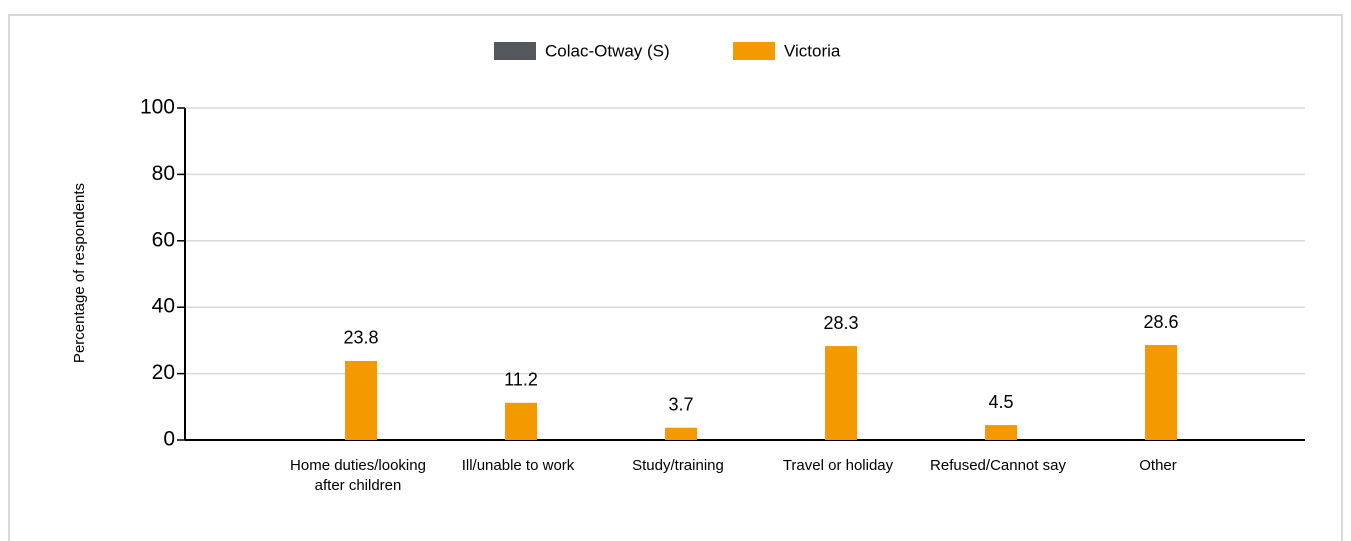 This screenshot has width=1351, height=541. Describe the element at coordinates (680, 404) in the screenshot. I see `value-label: 3.7` at that location.